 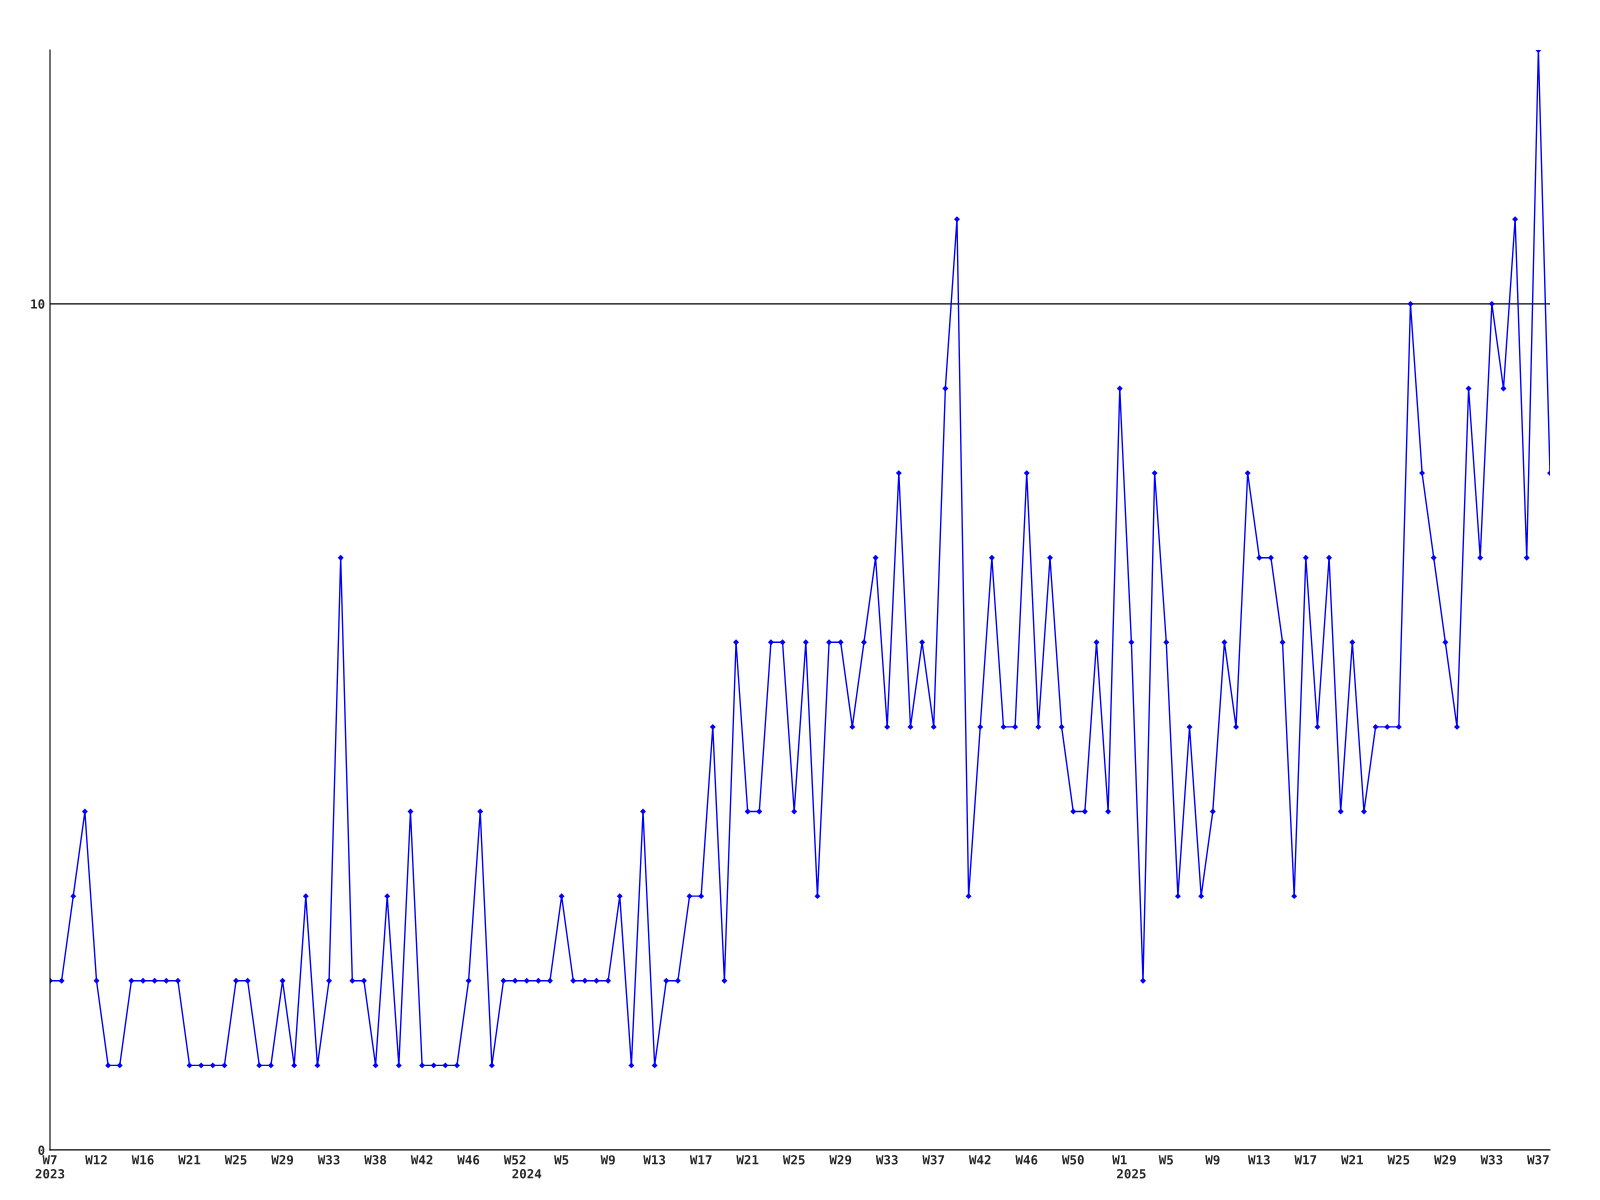 What do you see at coordinates (50, 1167) in the screenshot?
I see `x-tick-label: W7 2023` at bounding box center [50, 1167].